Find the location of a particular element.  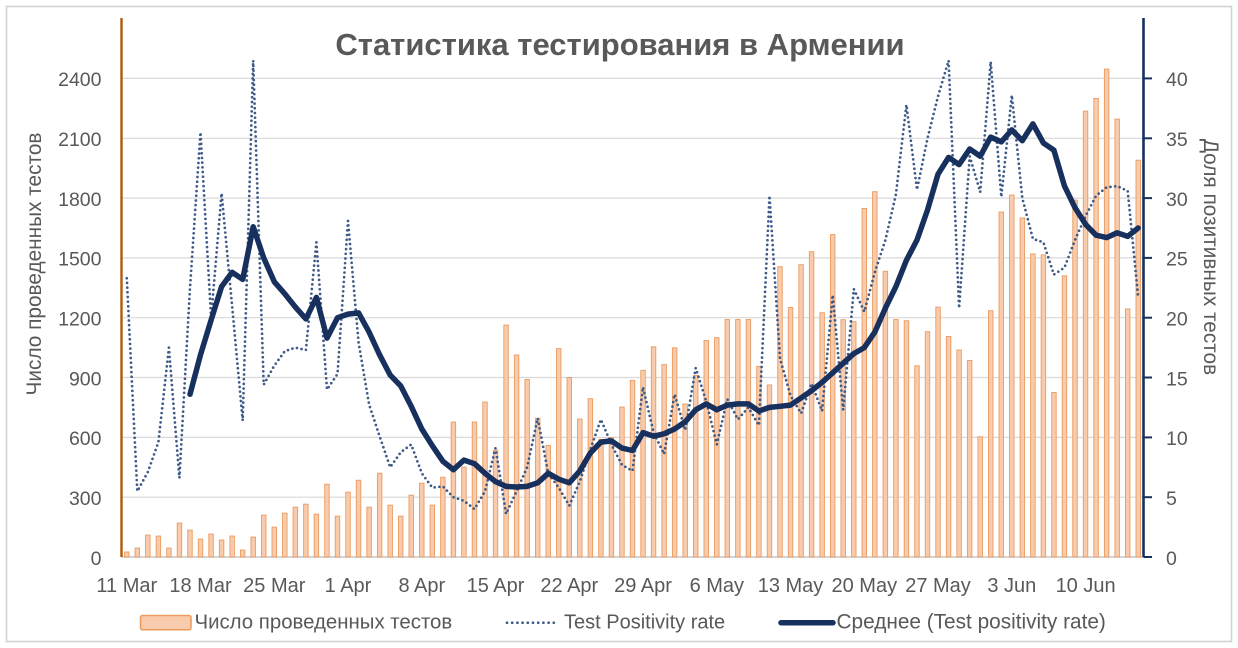

svg-text: 18 Mar is located at coordinates (200, 586).